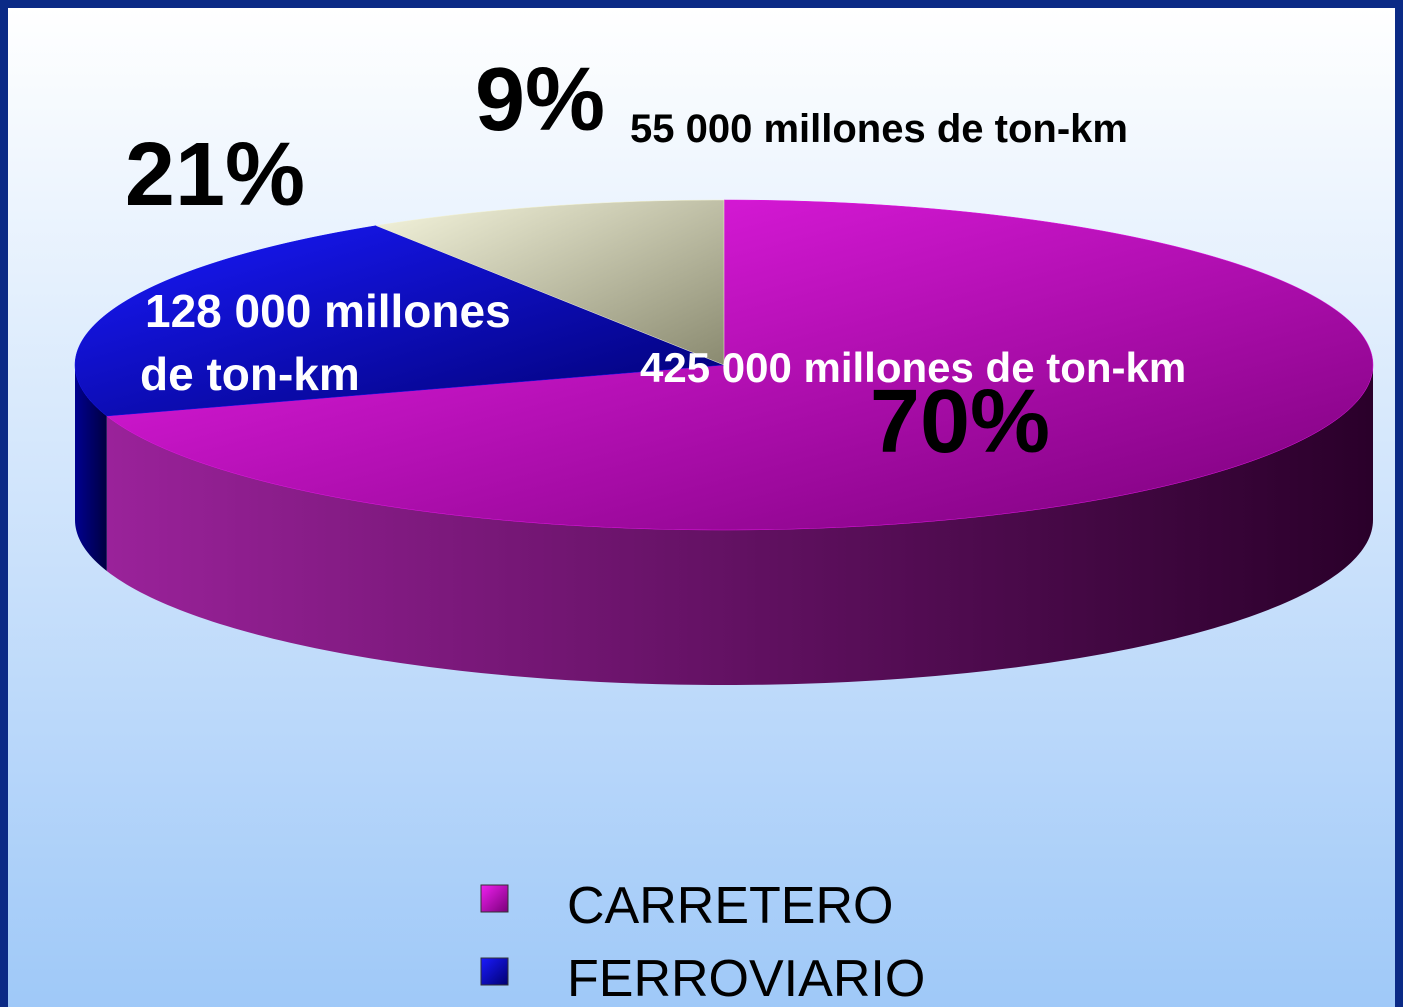  What do you see at coordinates (730, 906) in the screenshot?
I see `legend-label: CARRETERO` at bounding box center [730, 906].